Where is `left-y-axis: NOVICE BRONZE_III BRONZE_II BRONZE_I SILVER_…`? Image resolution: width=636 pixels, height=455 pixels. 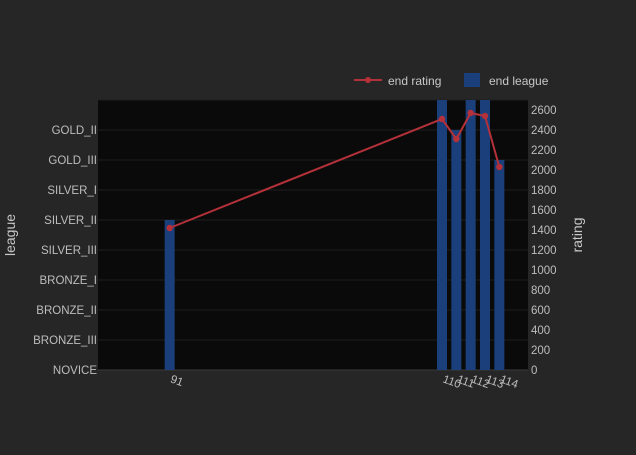
left-y-axis: NOVICE BRONZE_III BRONZE_II BRONZE_I SILVER_… is located at coordinates (65, 251).